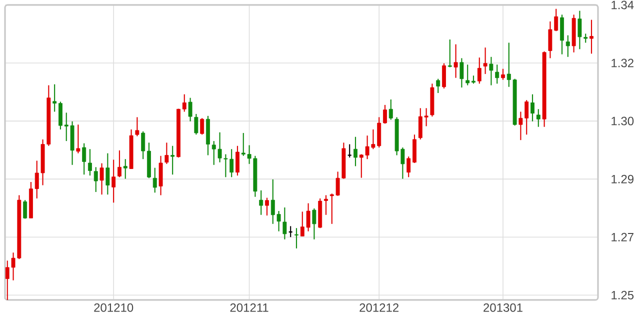  What do you see at coordinates (623, 295) in the screenshot?
I see `y-tick-label: 1.25` at bounding box center [623, 295].